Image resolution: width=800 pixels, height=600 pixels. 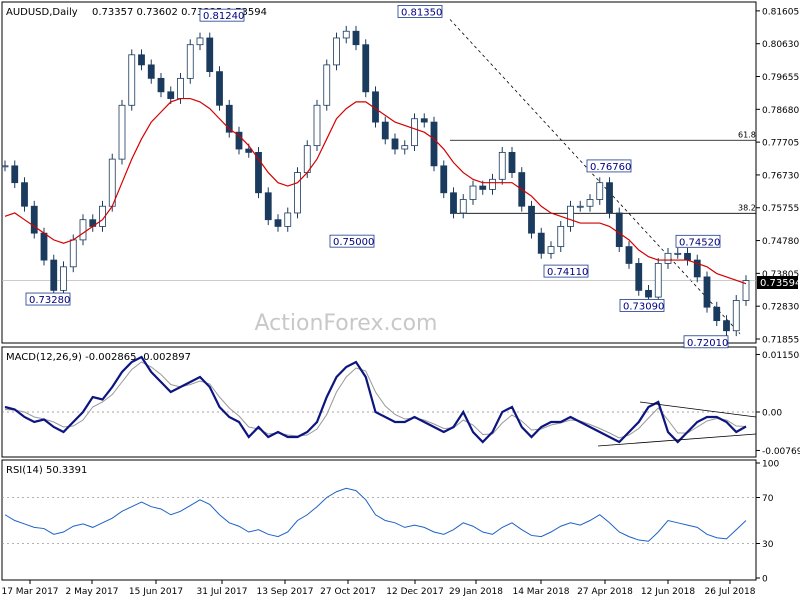 What do you see at coordinates (780, 275) in the screenshot?
I see `price-tick-label: 0.73805` at bounding box center [780, 275].